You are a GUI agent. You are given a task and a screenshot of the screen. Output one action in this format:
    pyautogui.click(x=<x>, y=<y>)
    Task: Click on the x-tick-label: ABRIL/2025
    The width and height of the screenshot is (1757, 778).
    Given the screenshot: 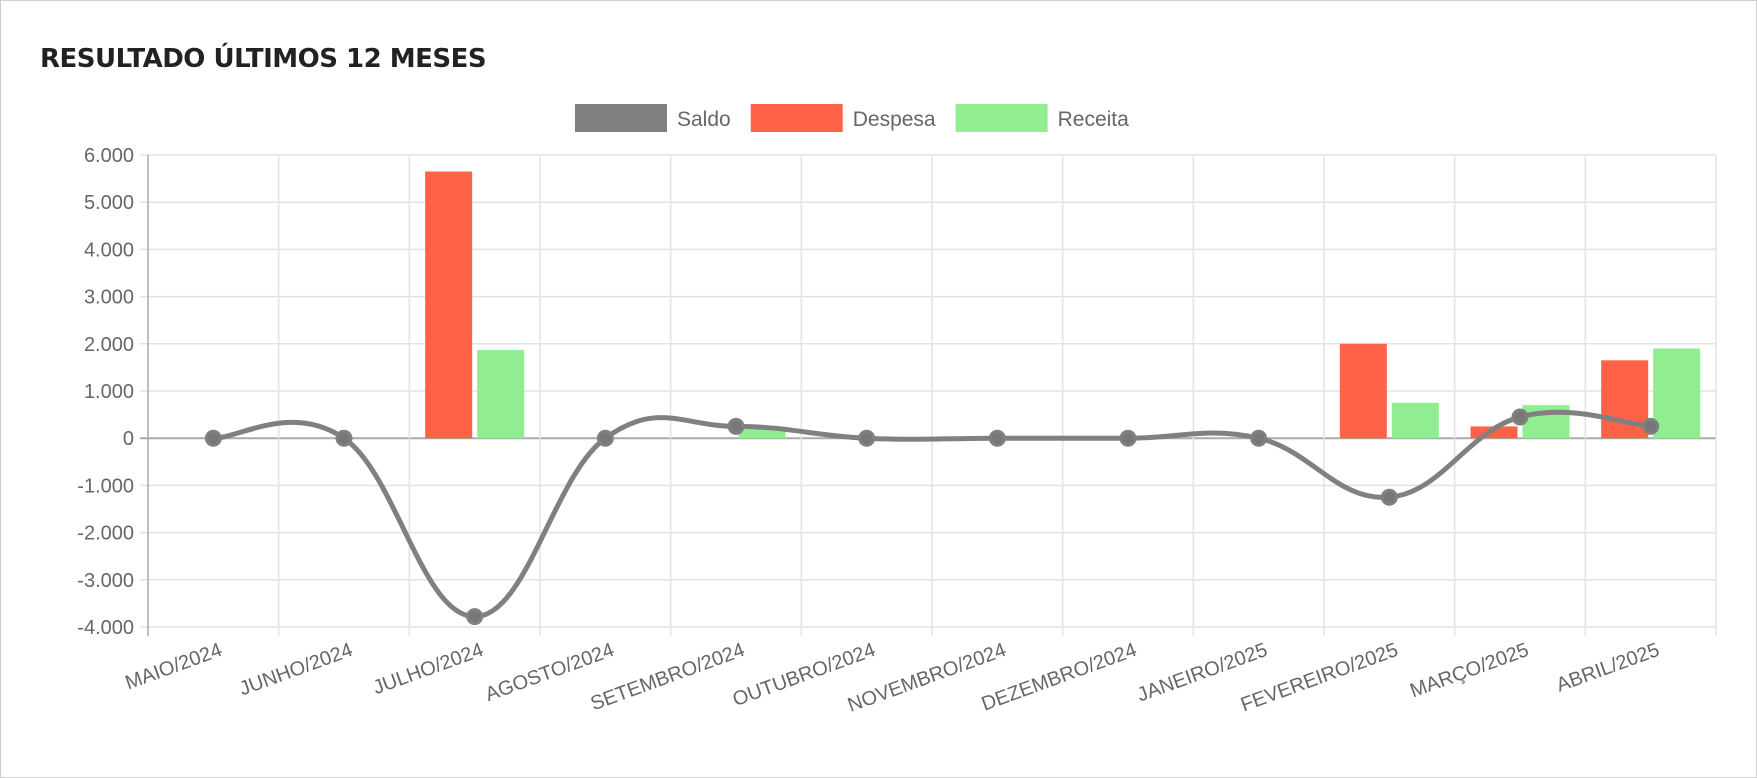 What is the action you would take?
    pyautogui.click(x=1607, y=668)
    